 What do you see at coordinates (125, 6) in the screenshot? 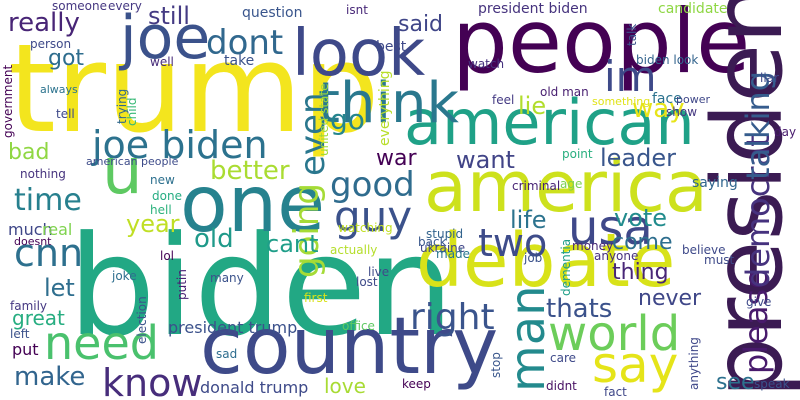
I see `word-every: every` at bounding box center [125, 6].